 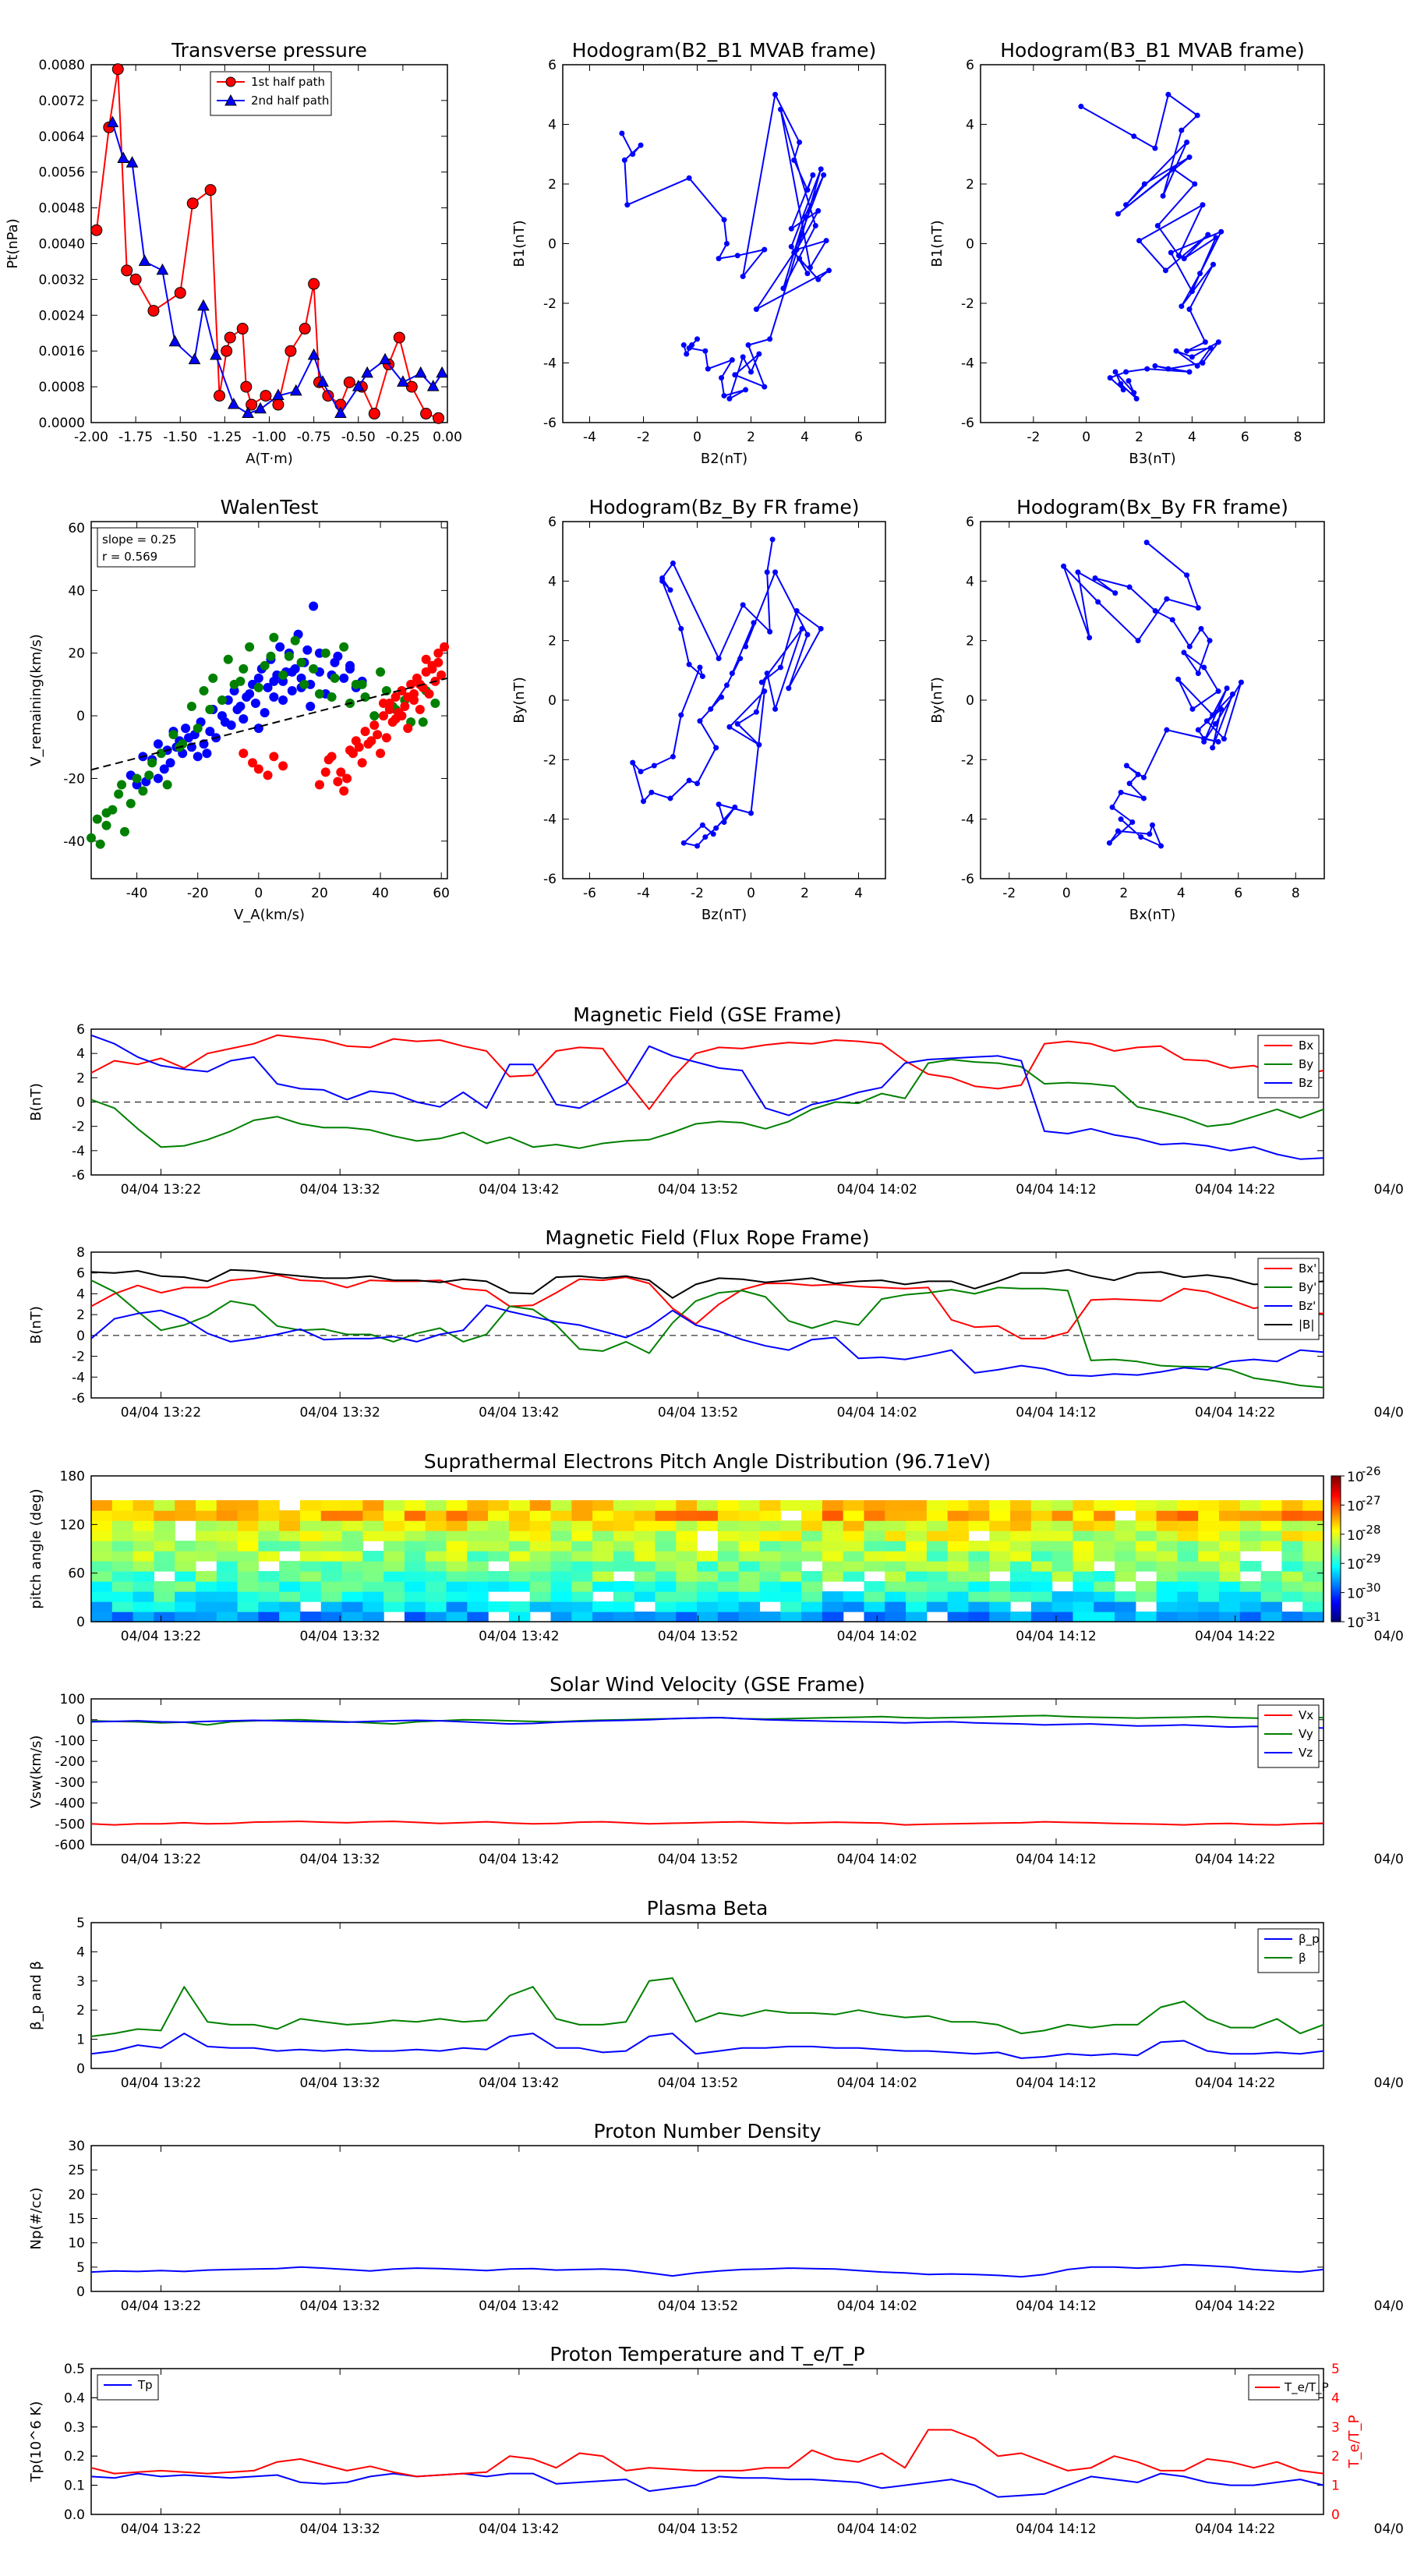 I want to click on x-axis-label: Bx(nT), so click(x=1152, y=915).